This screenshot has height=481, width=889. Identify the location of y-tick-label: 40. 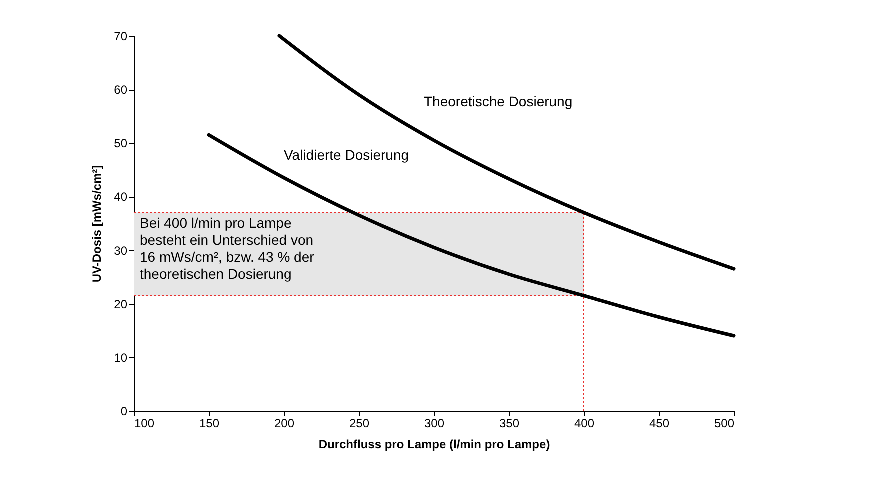
(121, 197).